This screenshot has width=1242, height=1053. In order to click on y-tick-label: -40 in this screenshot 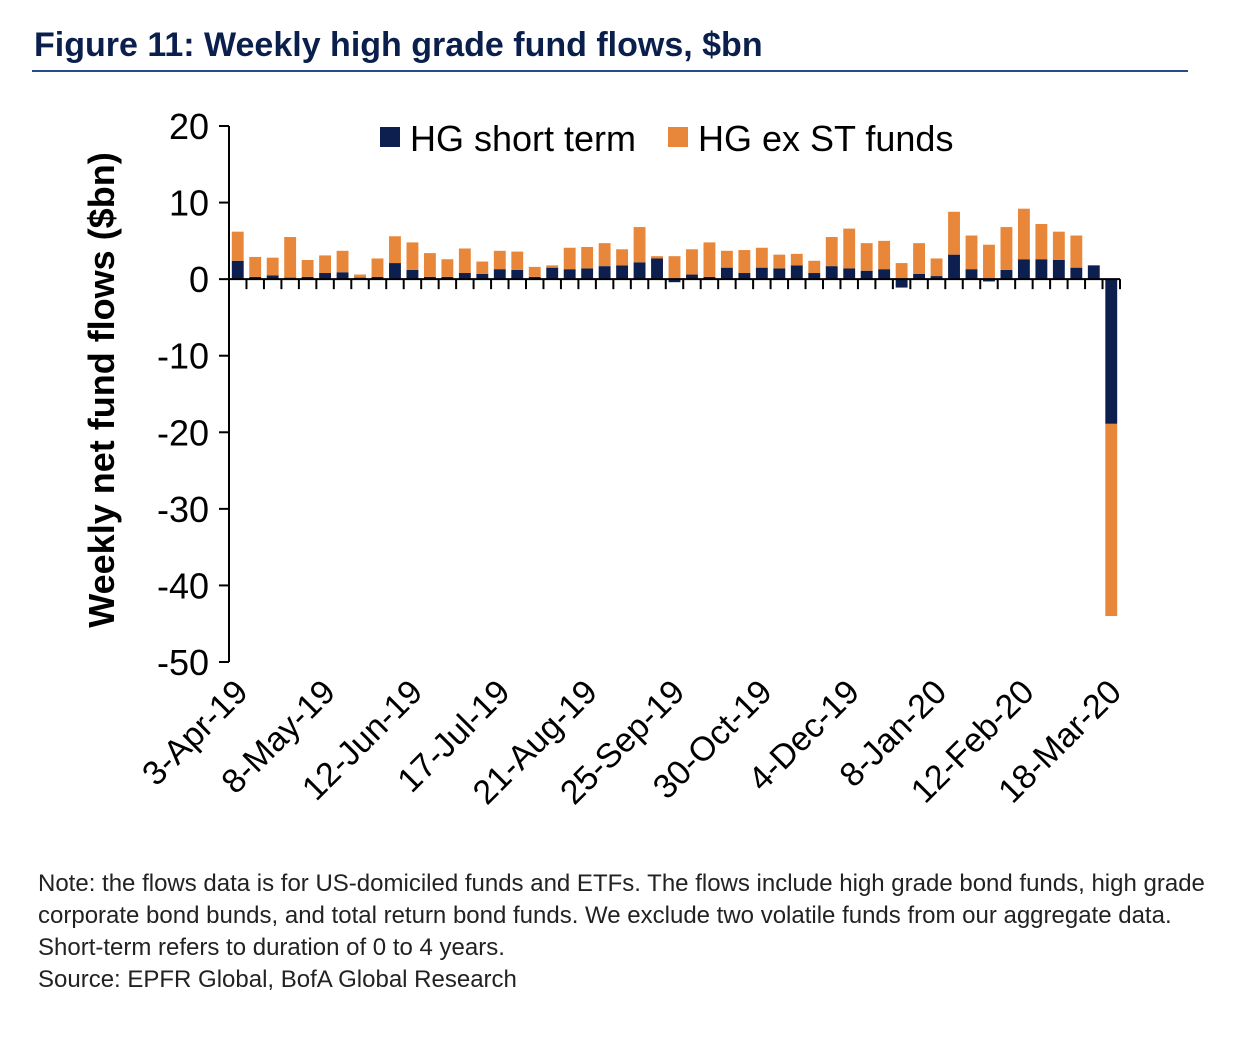, I will do `click(183, 585)`.